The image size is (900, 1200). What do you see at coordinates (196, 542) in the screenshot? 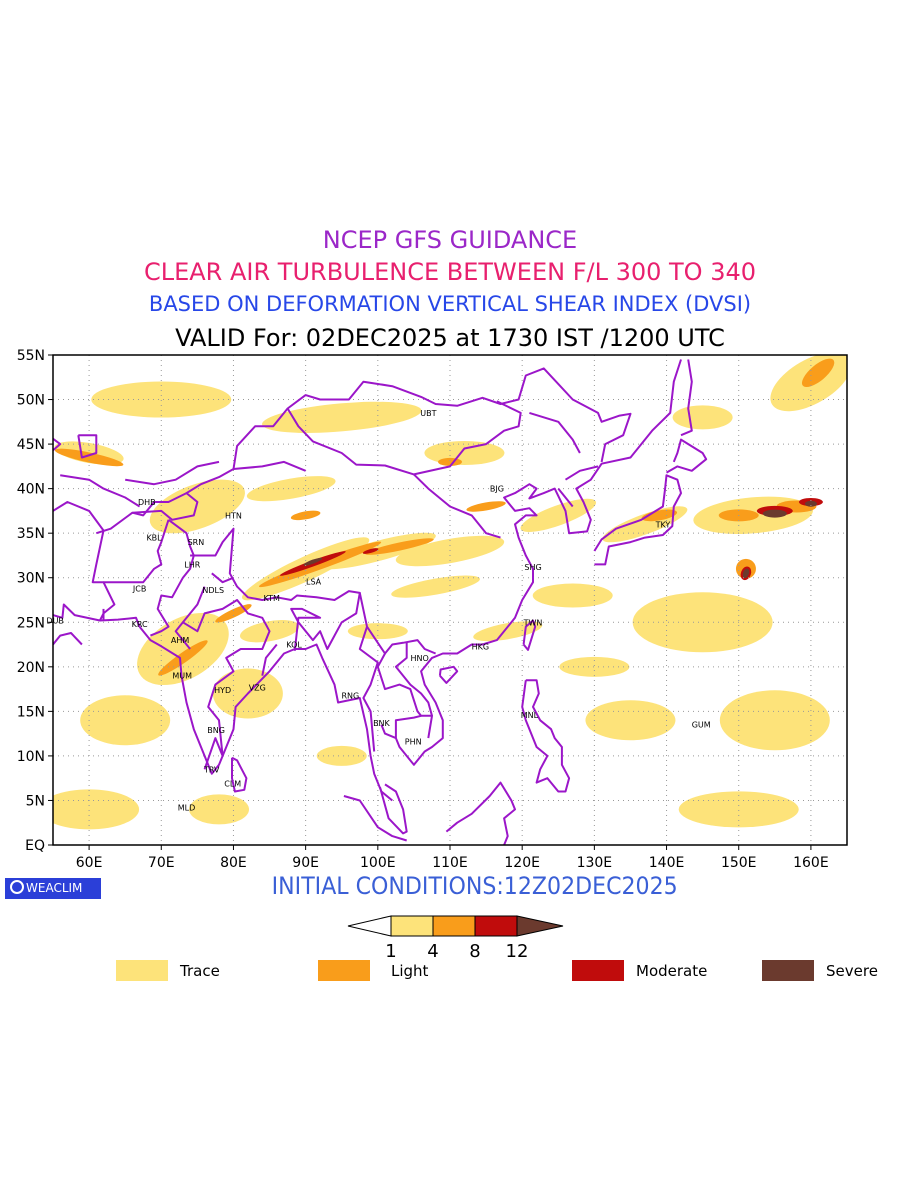
I see `city-label: SRN` at bounding box center [196, 542].